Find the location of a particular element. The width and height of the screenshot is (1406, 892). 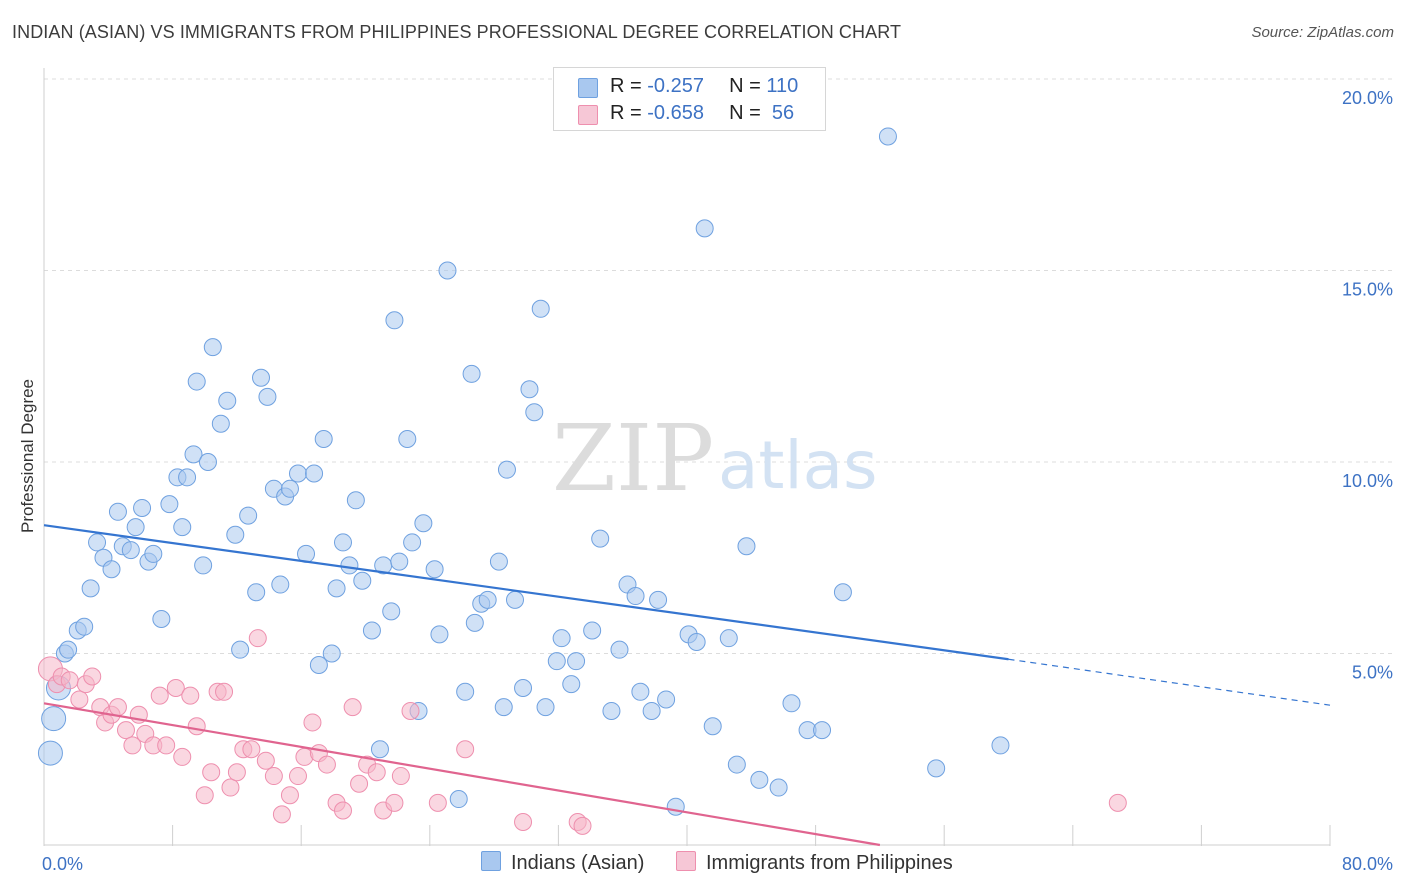

y-tick-label-5: 5.0% is located at coordinates (1372, 673).